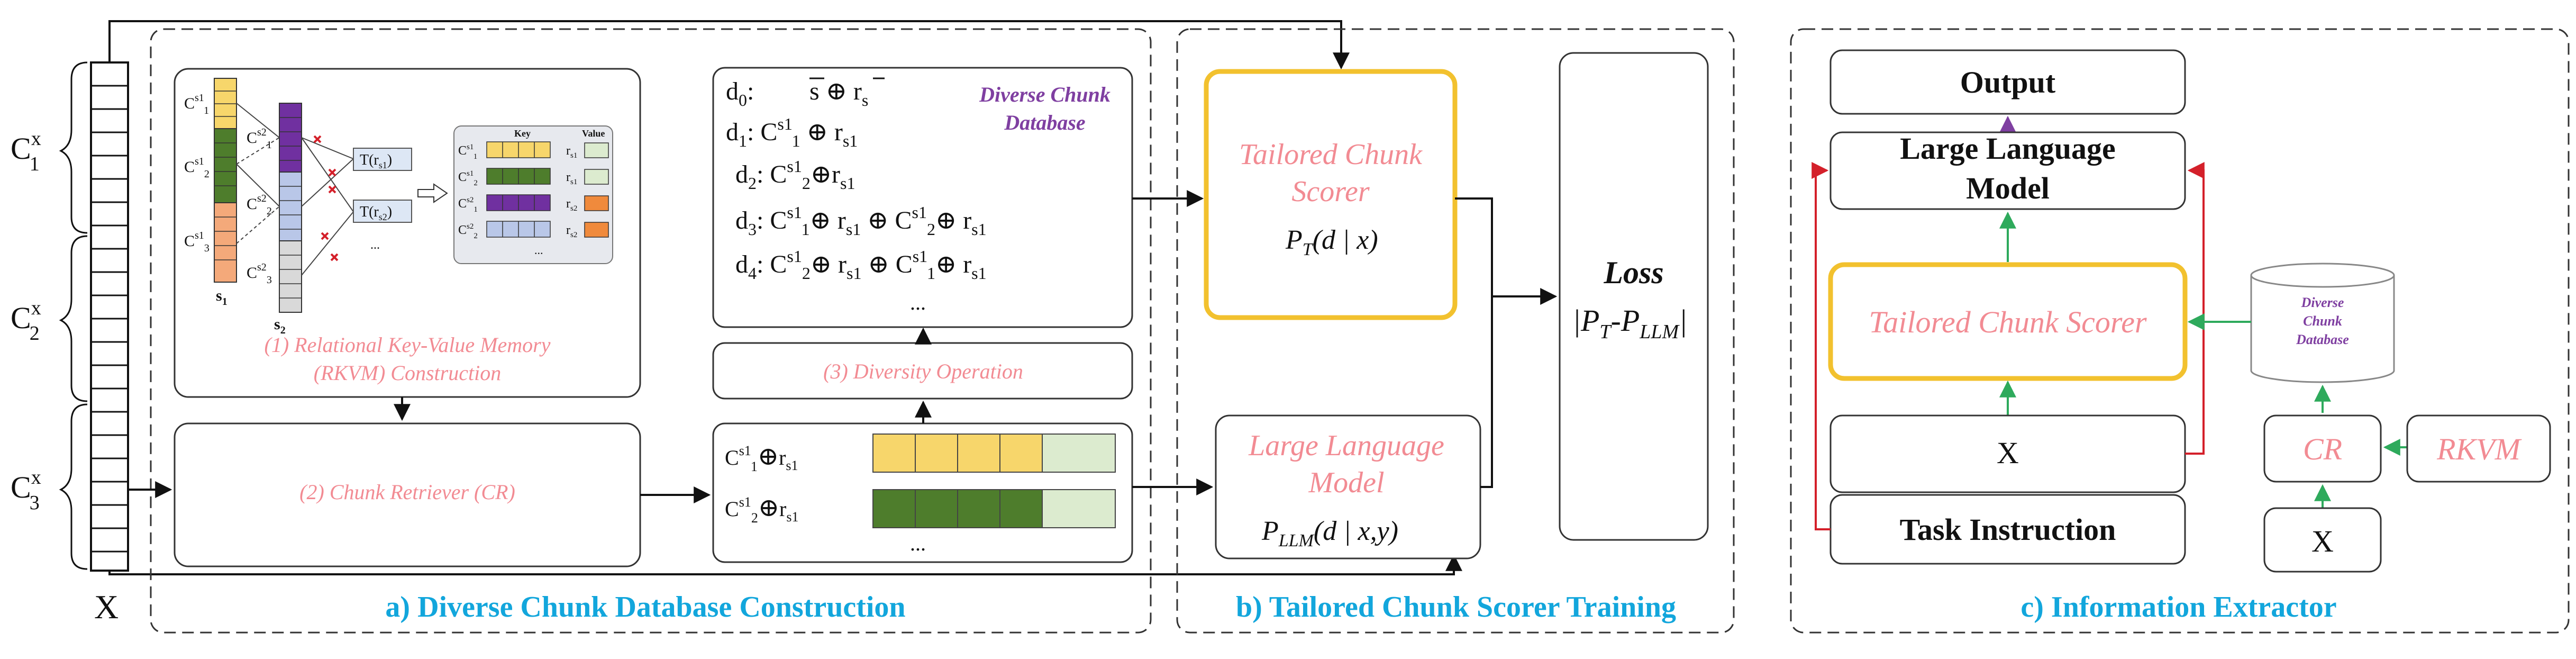 The image size is (2576, 659). I want to click on section-b-caption: b) Tailored Chunk Scorer Training, so click(1456, 607).